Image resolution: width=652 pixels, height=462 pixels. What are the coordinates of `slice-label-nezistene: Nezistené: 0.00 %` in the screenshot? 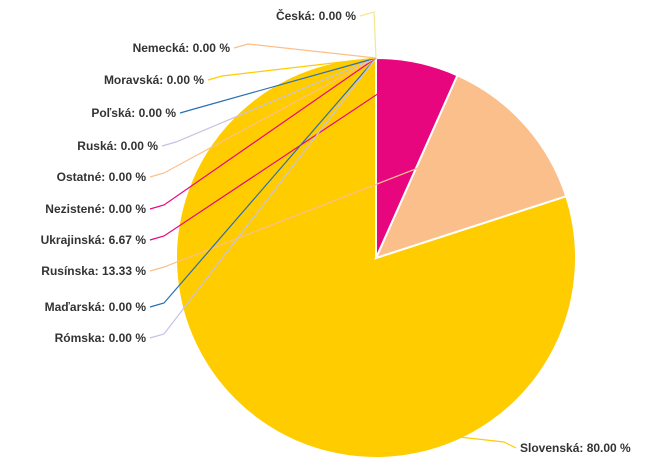 It's located at (95, 209).